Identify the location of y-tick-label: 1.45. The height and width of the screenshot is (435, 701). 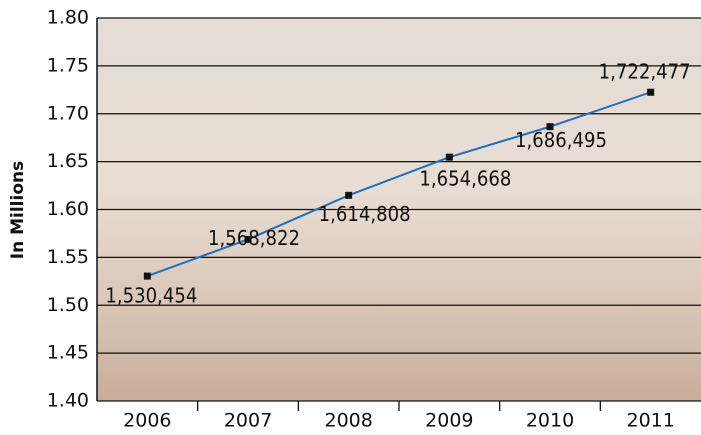
(68, 353).